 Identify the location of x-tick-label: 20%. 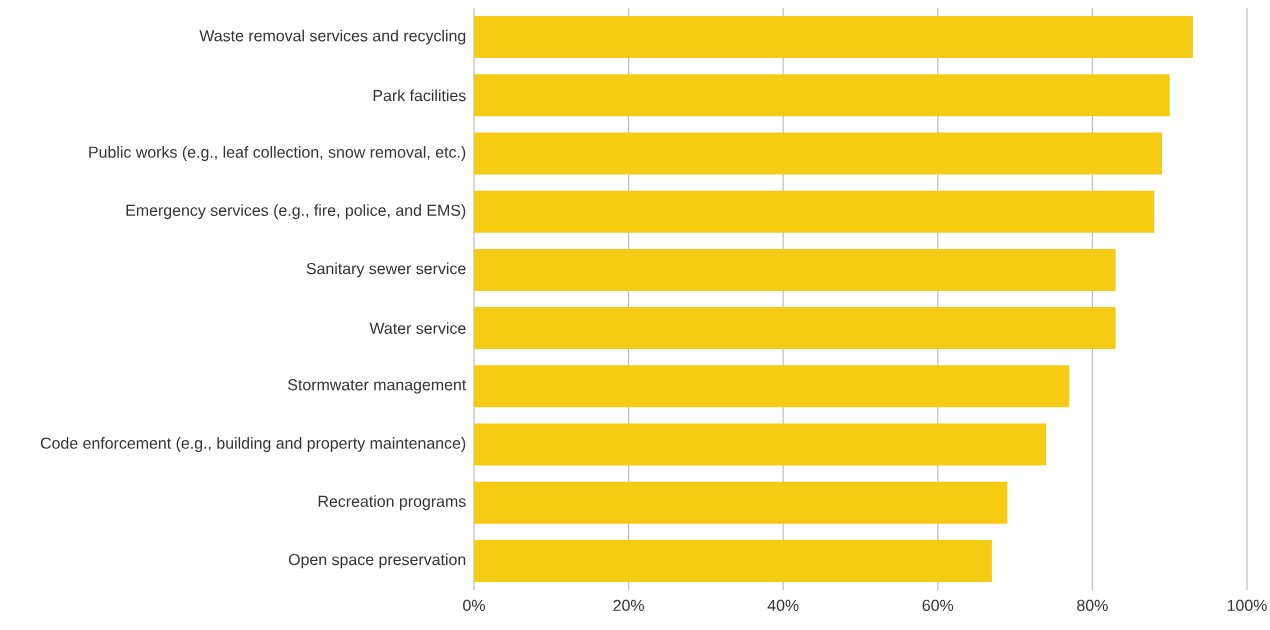
(628, 605).